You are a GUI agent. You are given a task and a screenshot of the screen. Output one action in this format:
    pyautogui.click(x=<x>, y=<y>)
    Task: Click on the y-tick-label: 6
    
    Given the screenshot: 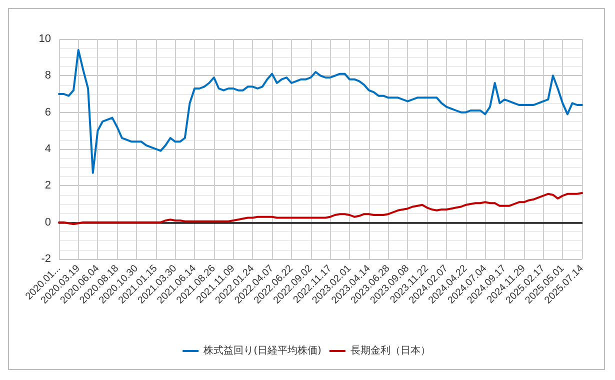 What is the action you would take?
    pyautogui.click(x=47, y=112)
    